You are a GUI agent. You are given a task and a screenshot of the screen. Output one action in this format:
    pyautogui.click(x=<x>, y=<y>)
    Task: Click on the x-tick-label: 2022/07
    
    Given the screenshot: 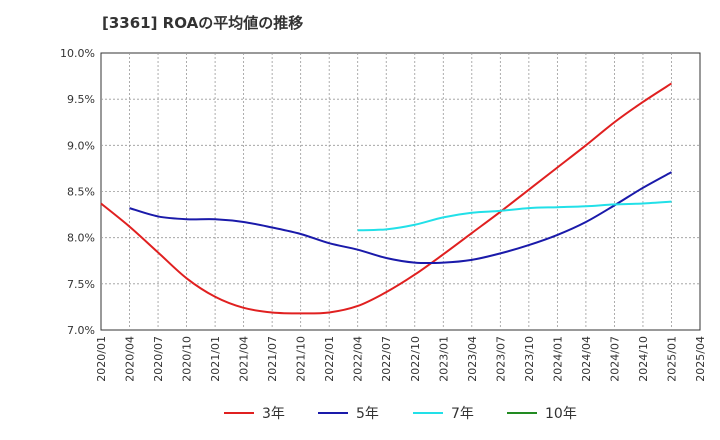 What is the action you would take?
    pyautogui.click(x=386, y=359)
    